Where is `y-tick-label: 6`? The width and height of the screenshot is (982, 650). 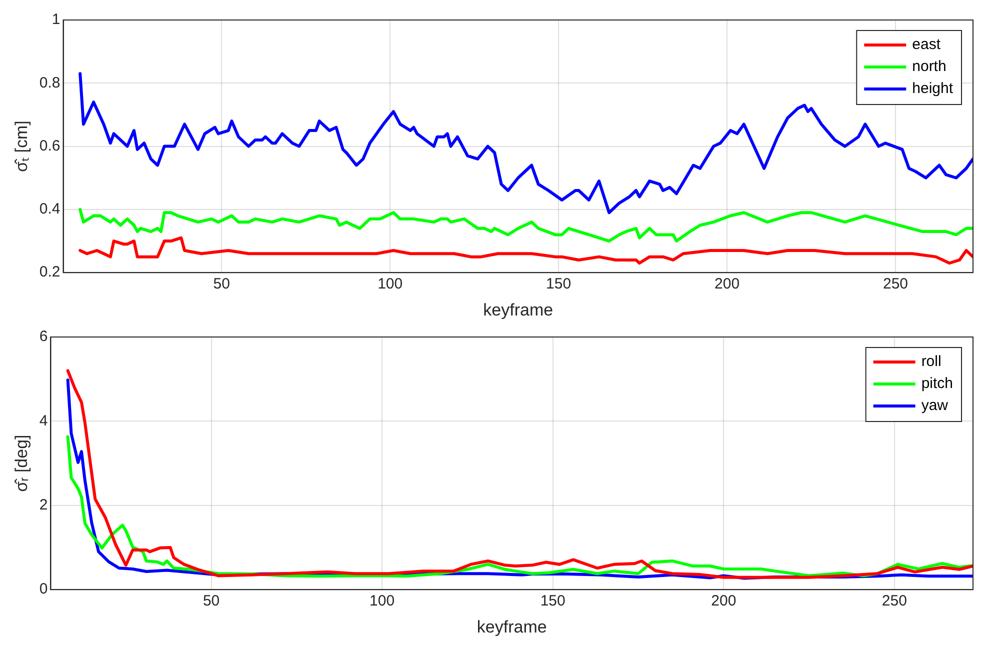
y-tick-label: 6 is located at coordinates (43, 337).